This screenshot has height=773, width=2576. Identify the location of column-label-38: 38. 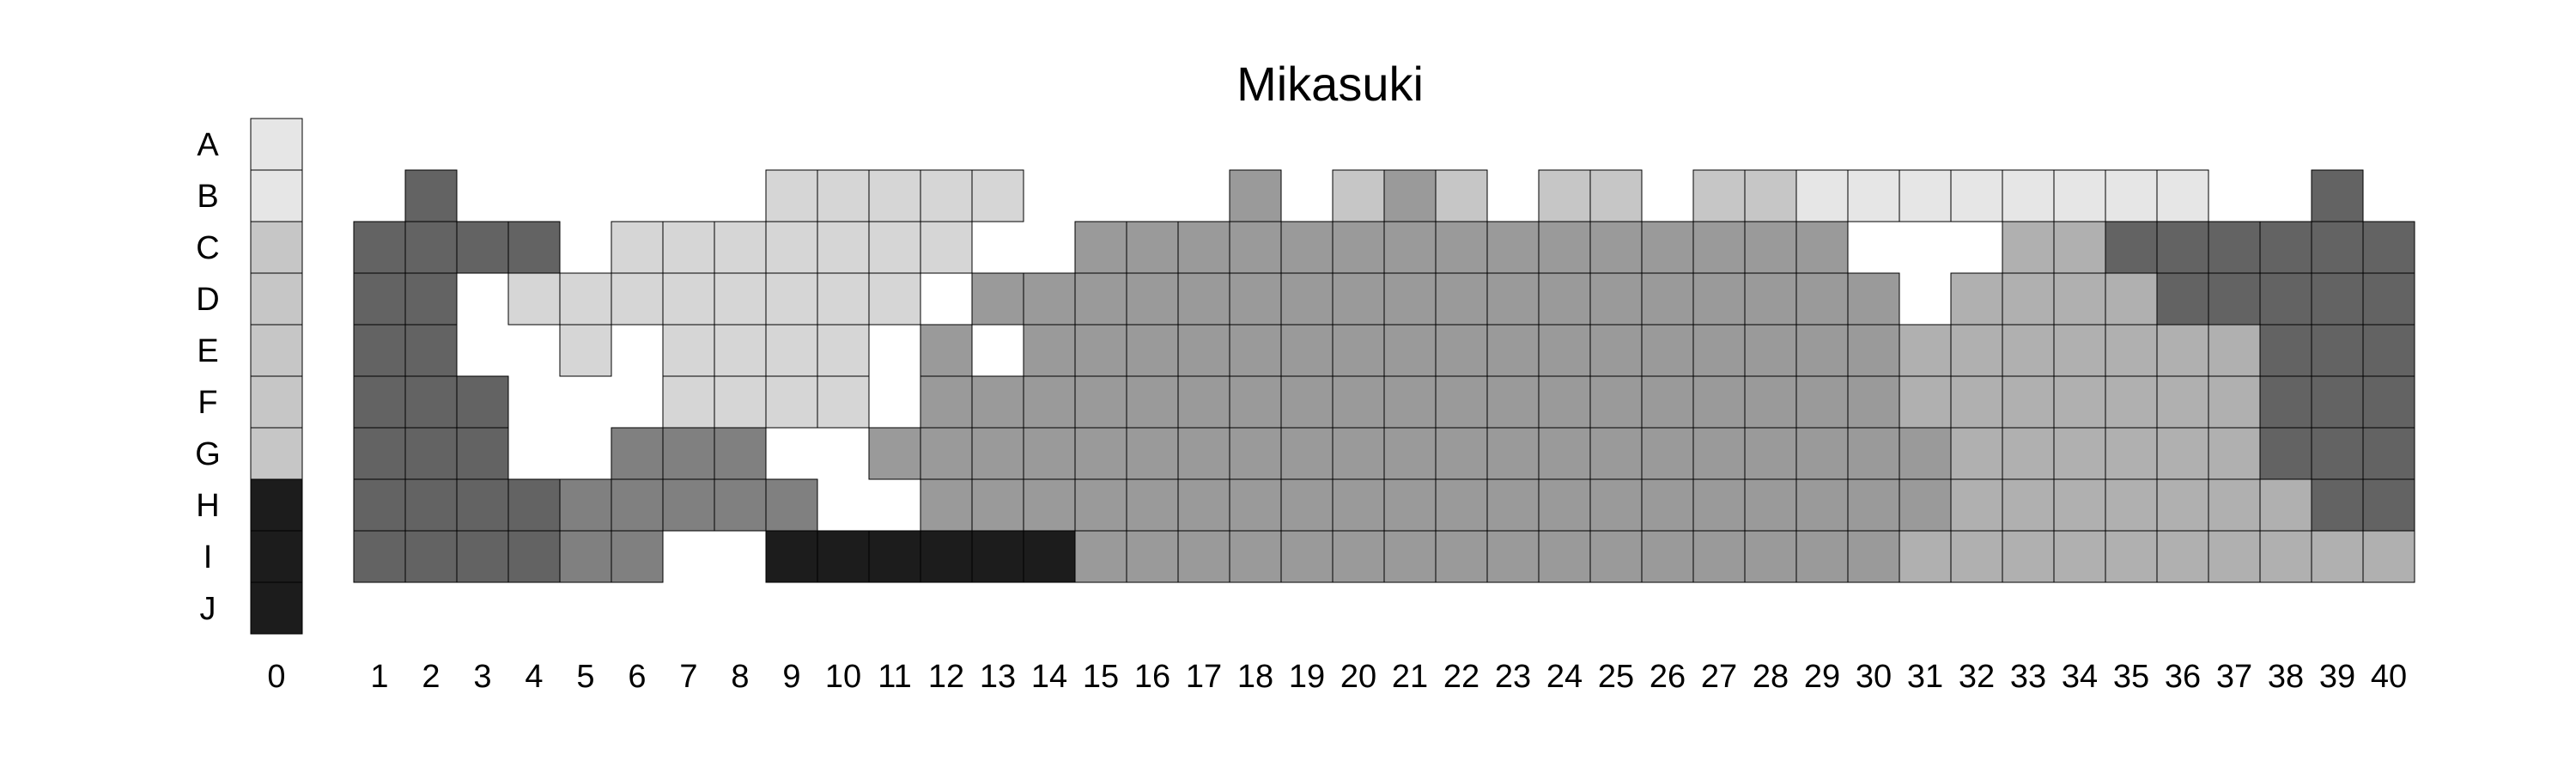
(2286, 677).